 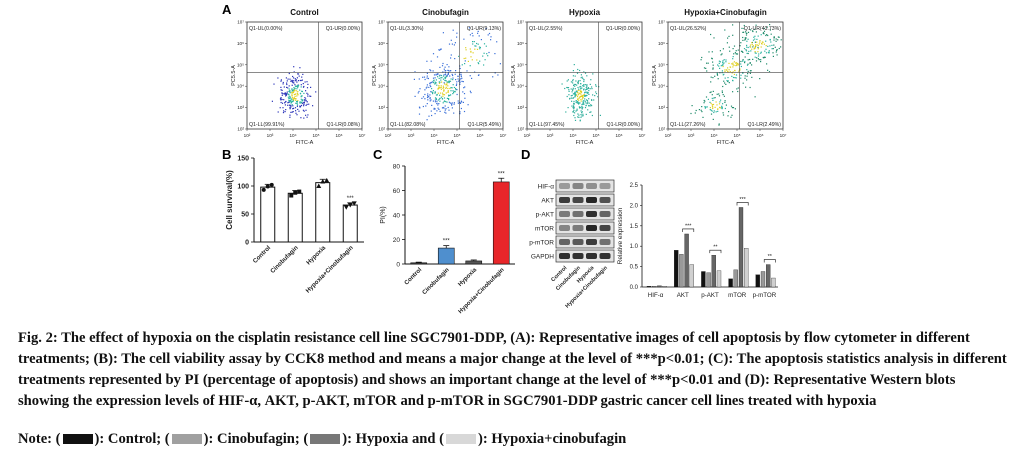 What do you see at coordinates (266, 29) in the screenshot?
I see `quadrant-ul-label: Q1-UL(0.00%)` at bounding box center [266, 29].